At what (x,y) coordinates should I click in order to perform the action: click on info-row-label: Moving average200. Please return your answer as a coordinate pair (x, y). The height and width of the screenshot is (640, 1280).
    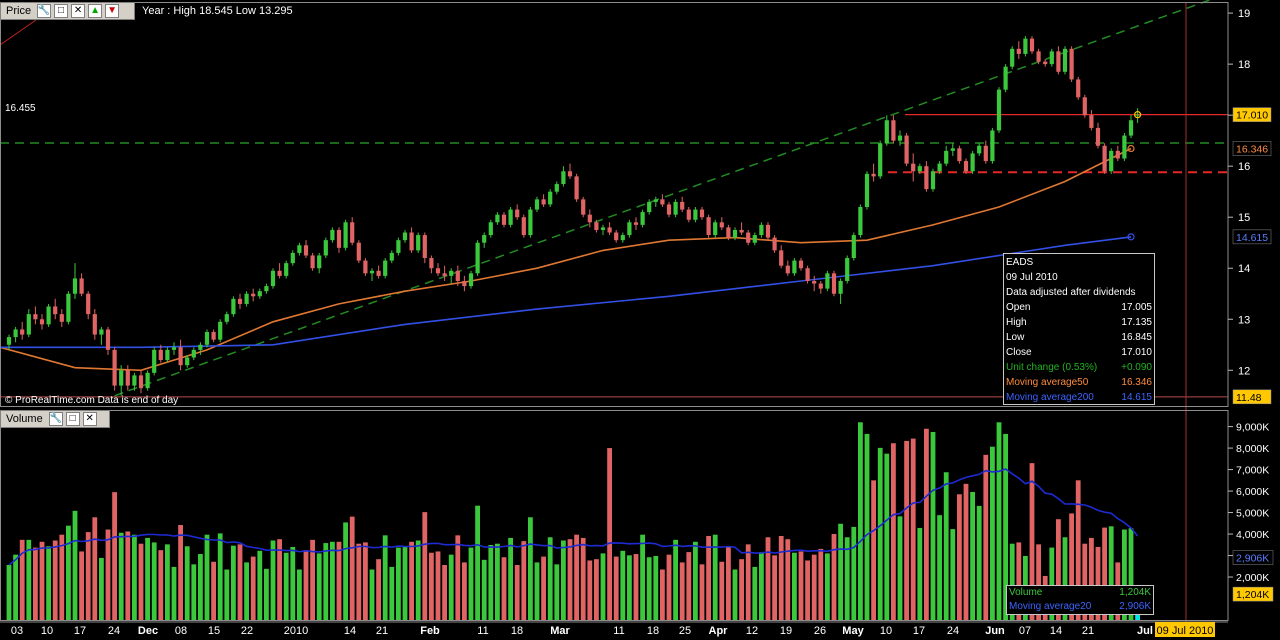
    Looking at the image, I should click on (1050, 397).